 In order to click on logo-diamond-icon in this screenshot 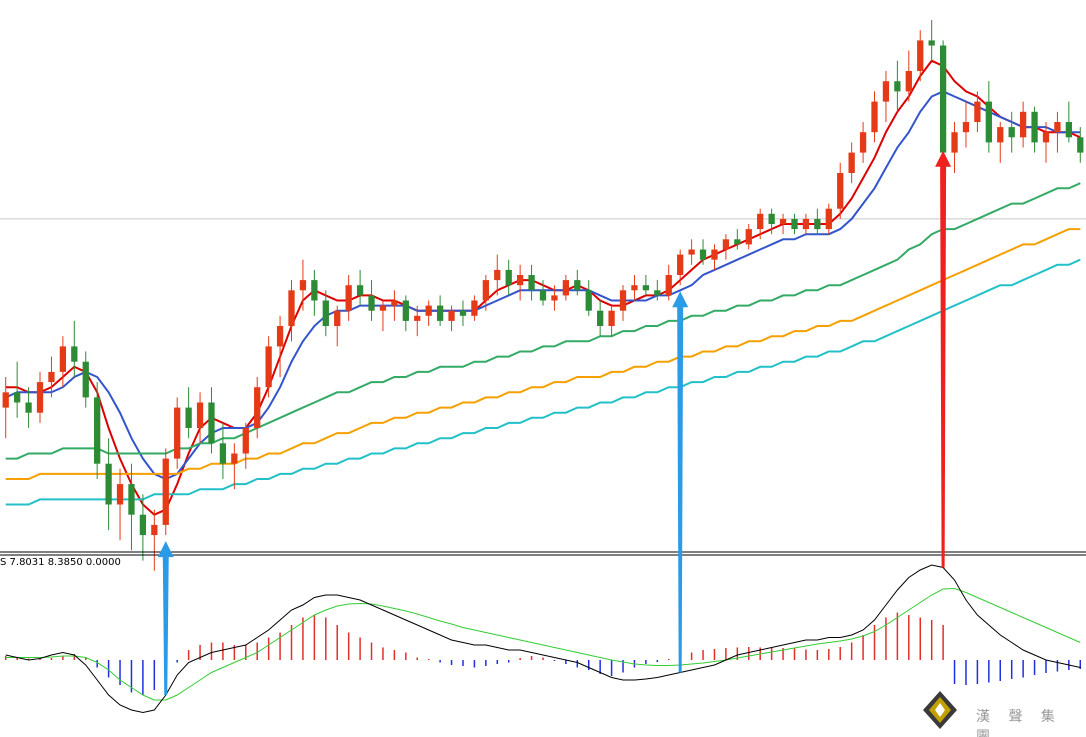, I will do `click(940, 710)`.